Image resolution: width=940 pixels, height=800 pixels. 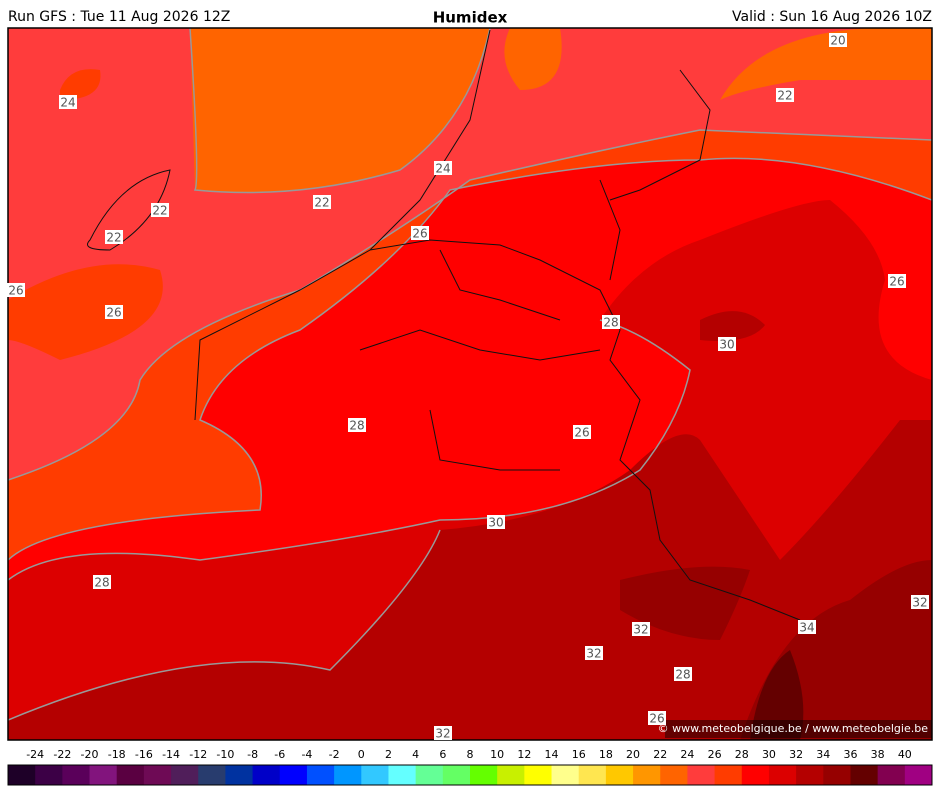 What do you see at coordinates (144, 754) in the screenshot?
I see `colorbar-label: -16` at bounding box center [144, 754].